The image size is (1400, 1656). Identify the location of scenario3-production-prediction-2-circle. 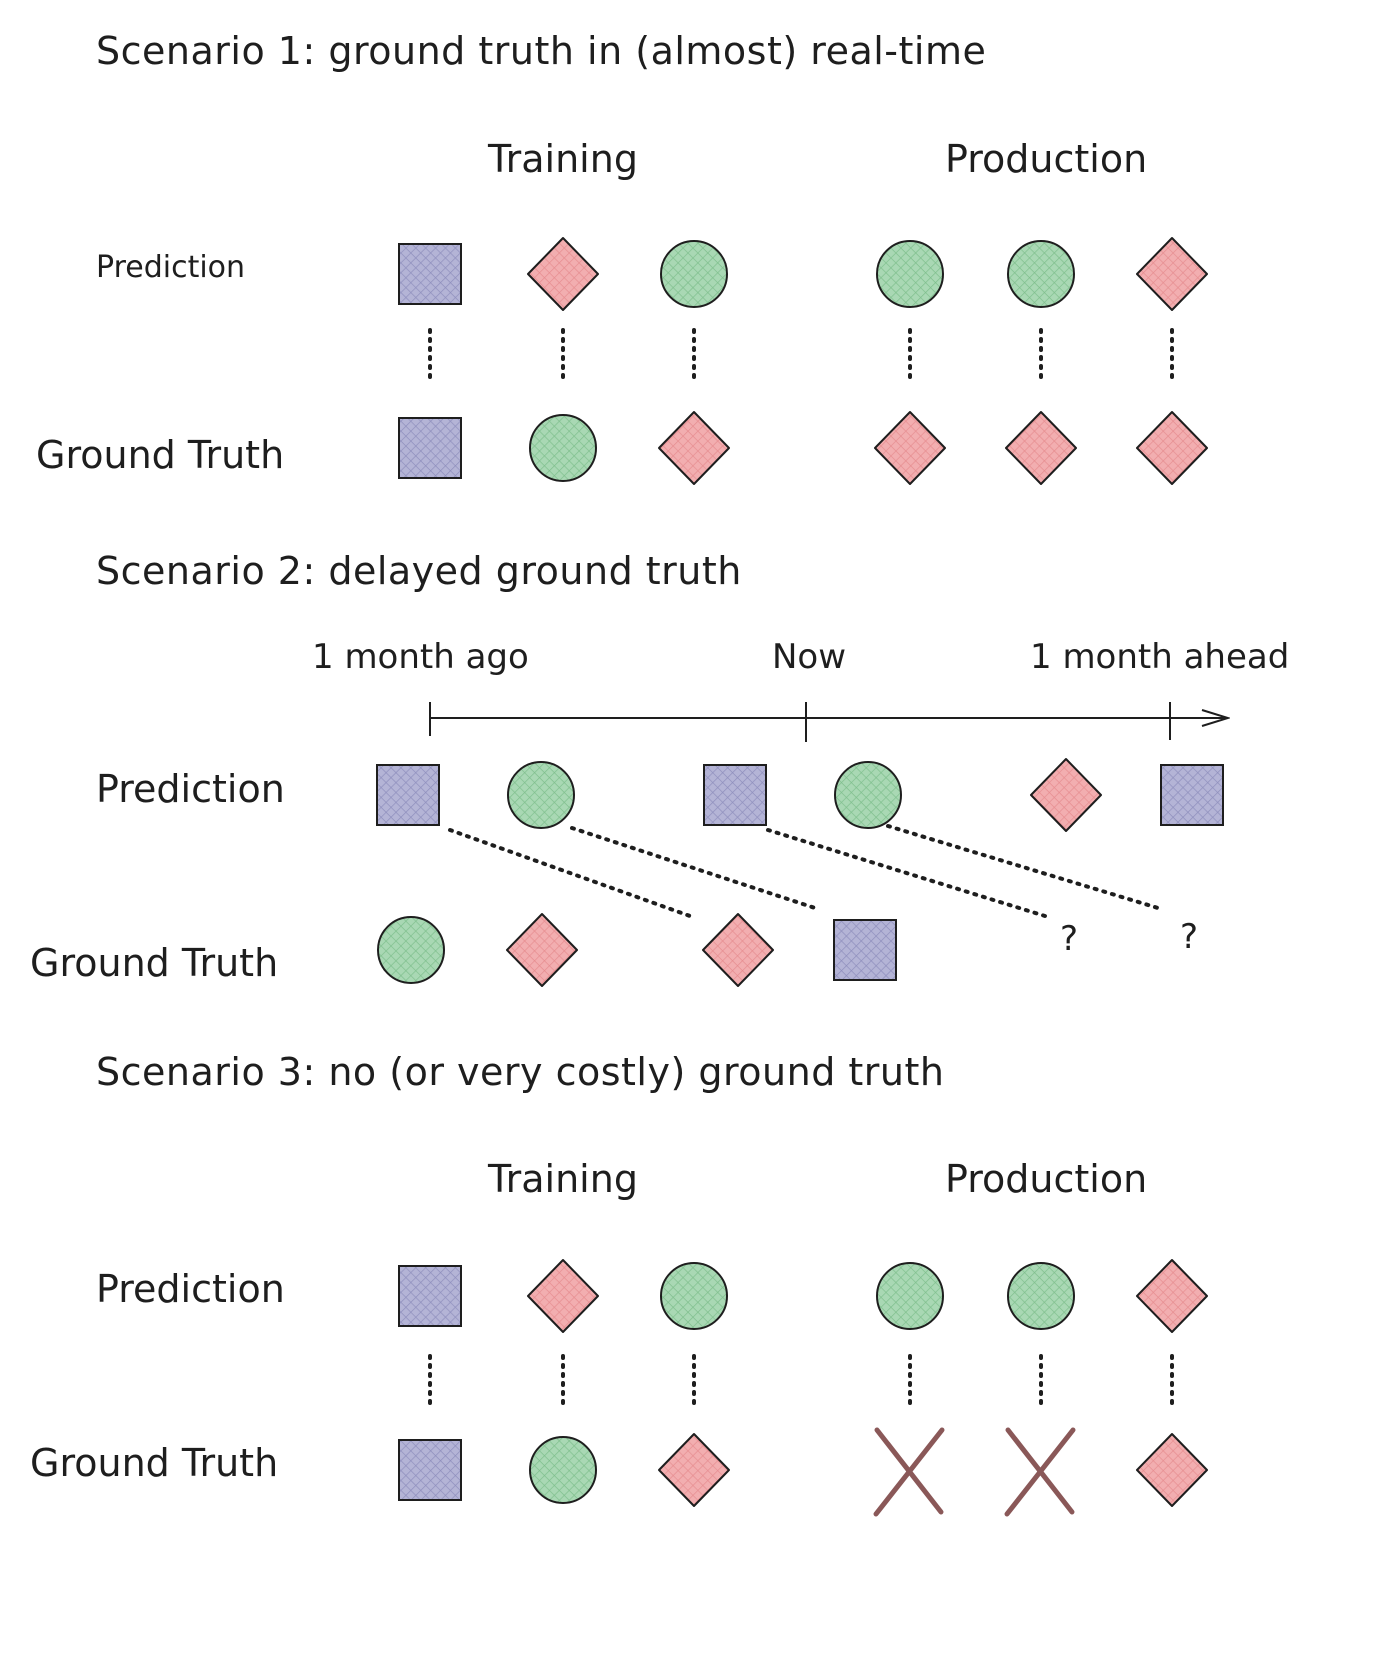
(1041, 1296).